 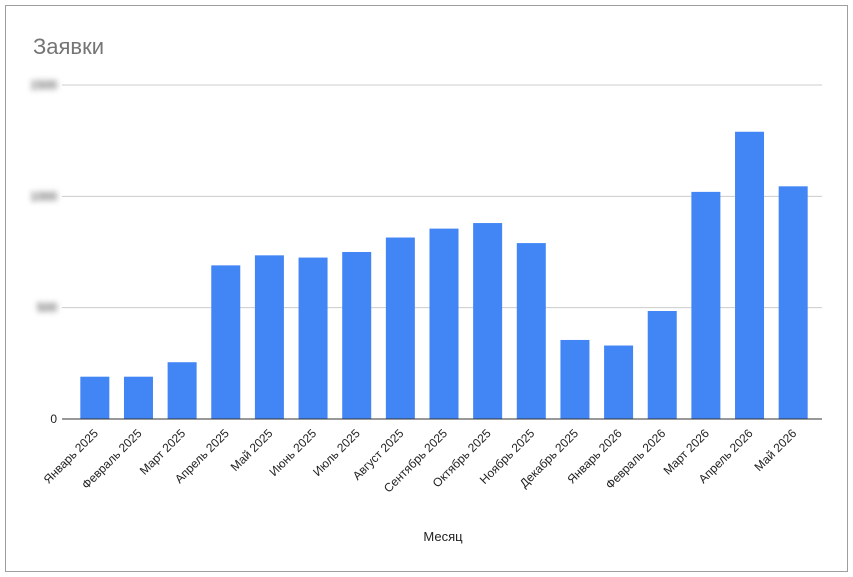 I want to click on y-tick-label: 0, so click(x=53, y=419).